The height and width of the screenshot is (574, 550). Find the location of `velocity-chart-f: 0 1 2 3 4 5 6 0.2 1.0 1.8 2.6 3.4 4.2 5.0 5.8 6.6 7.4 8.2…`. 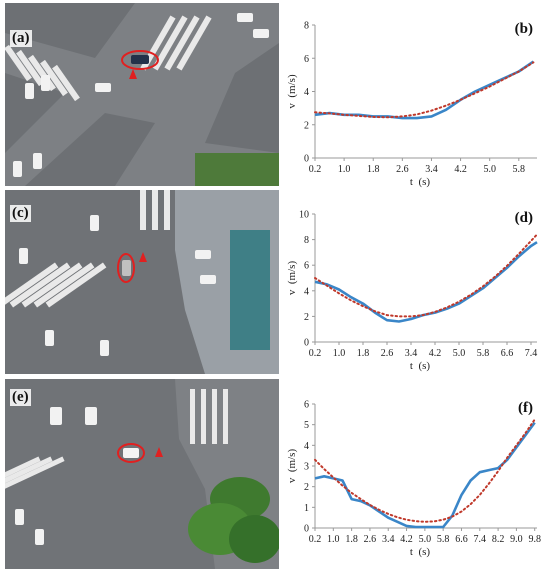

velocity-chart-f: 0 1 2 3 4 5 6 0.2 1.0 1.8 2.6 3.4 4.2 5.0 5.8 6.6 7.4 8.2… is located at coordinates (413, 479).